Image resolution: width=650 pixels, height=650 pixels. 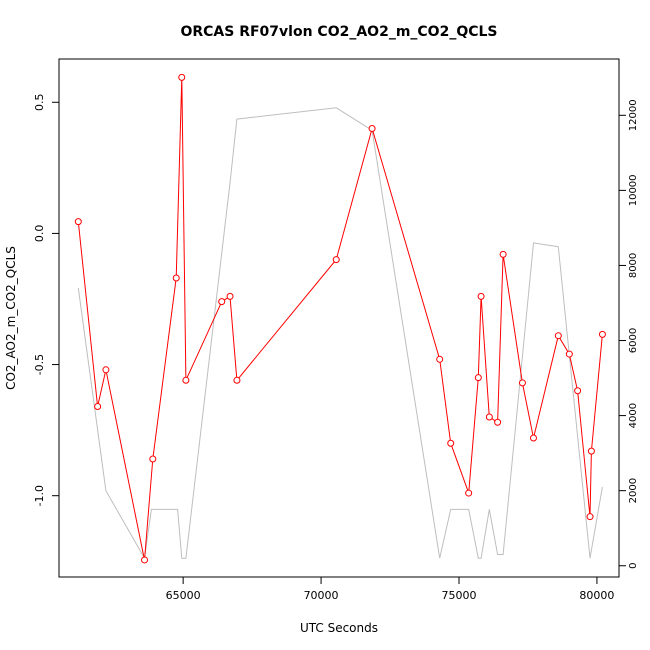 I want to click on y-tick-label: 0.5, so click(x=39, y=103).